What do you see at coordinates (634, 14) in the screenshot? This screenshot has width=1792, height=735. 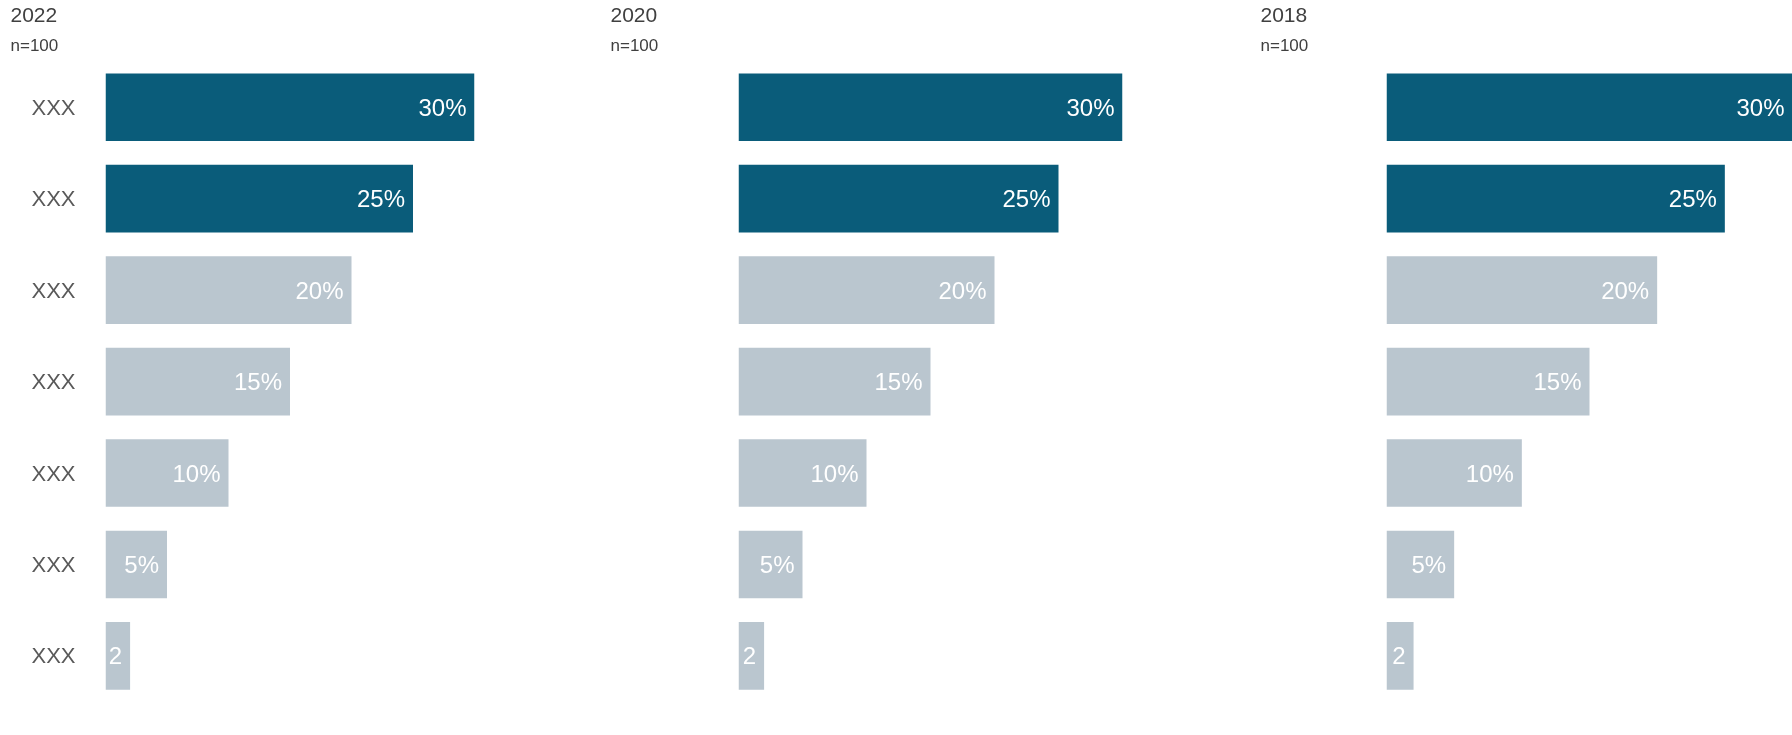 I see `chart-title: 2020` at bounding box center [634, 14].